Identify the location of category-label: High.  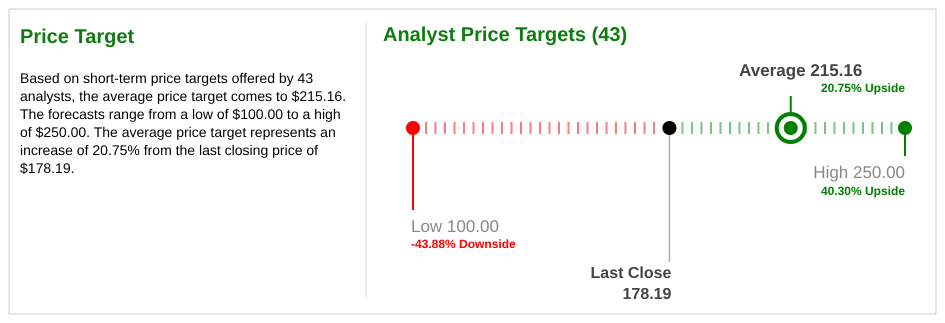
(830, 172).